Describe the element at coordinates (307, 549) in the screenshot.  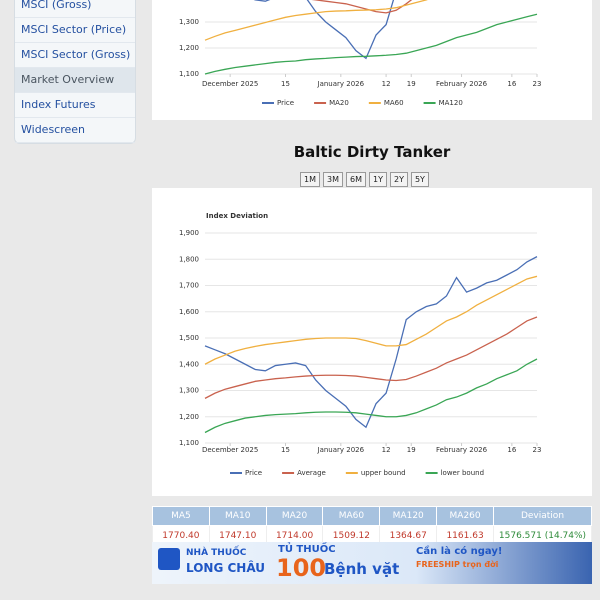
I see `ad-text: TỦ THUỐC` at that location.